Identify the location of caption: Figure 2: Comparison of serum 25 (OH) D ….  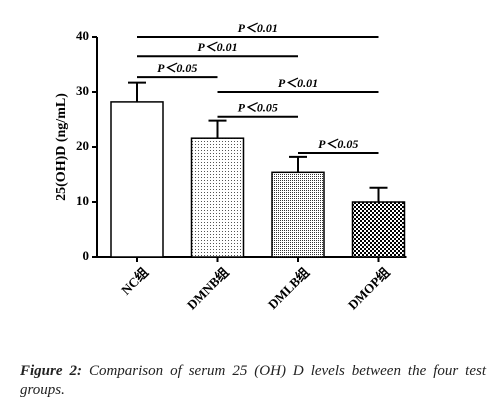
(253, 381).